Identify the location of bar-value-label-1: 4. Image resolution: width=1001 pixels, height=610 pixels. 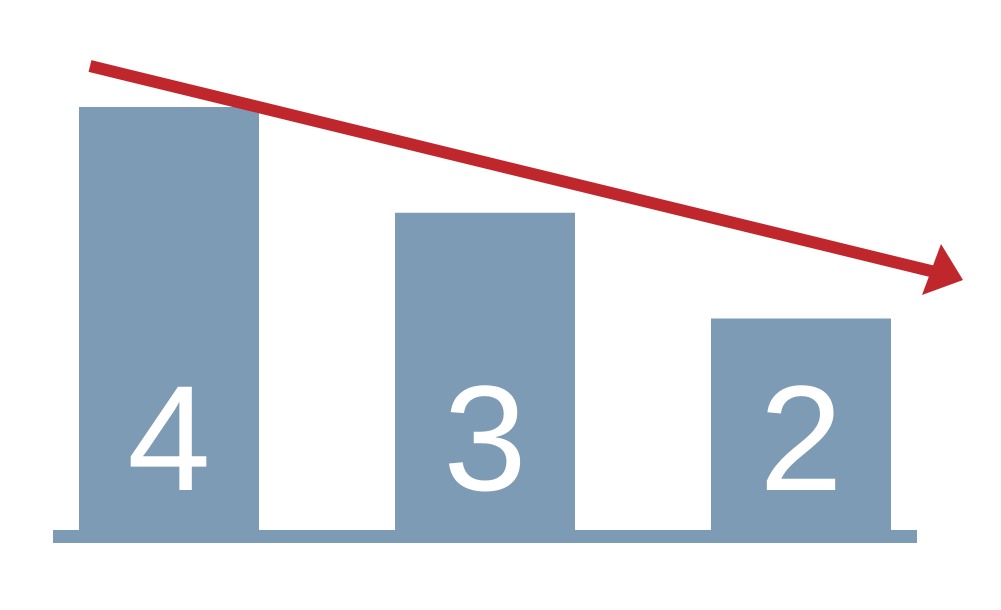
(168, 438).